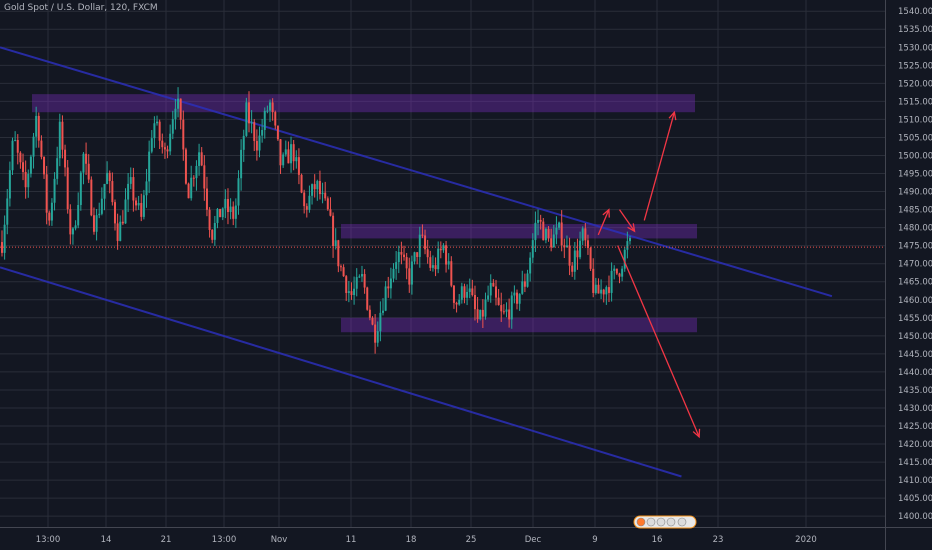 The image size is (932, 550). I want to click on x-tick-label: 18, so click(411, 540).